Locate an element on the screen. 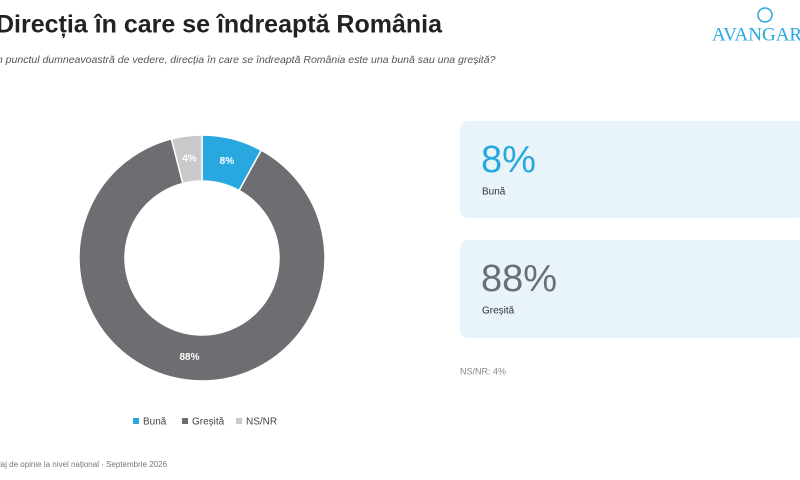 The width and height of the screenshot is (800, 480). stat-label: Bună is located at coordinates (494, 192).